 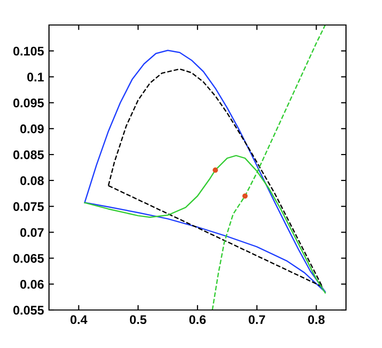 What do you see at coordinates (28, 258) in the screenshot?
I see `y-tick-label: 0.065` at bounding box center [28, 258].